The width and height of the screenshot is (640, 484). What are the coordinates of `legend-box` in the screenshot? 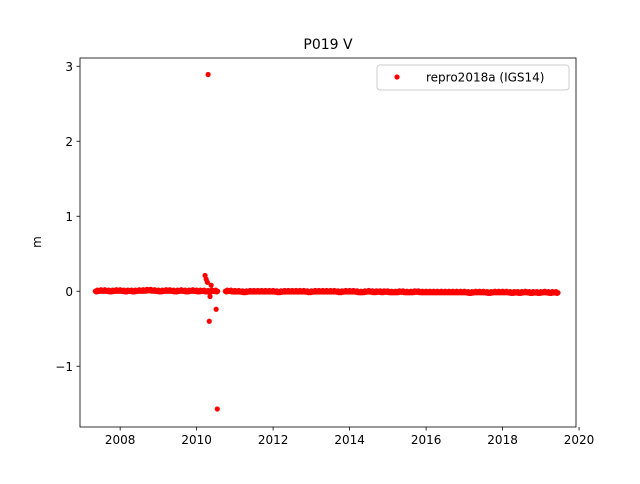 It's located at (473, 77).